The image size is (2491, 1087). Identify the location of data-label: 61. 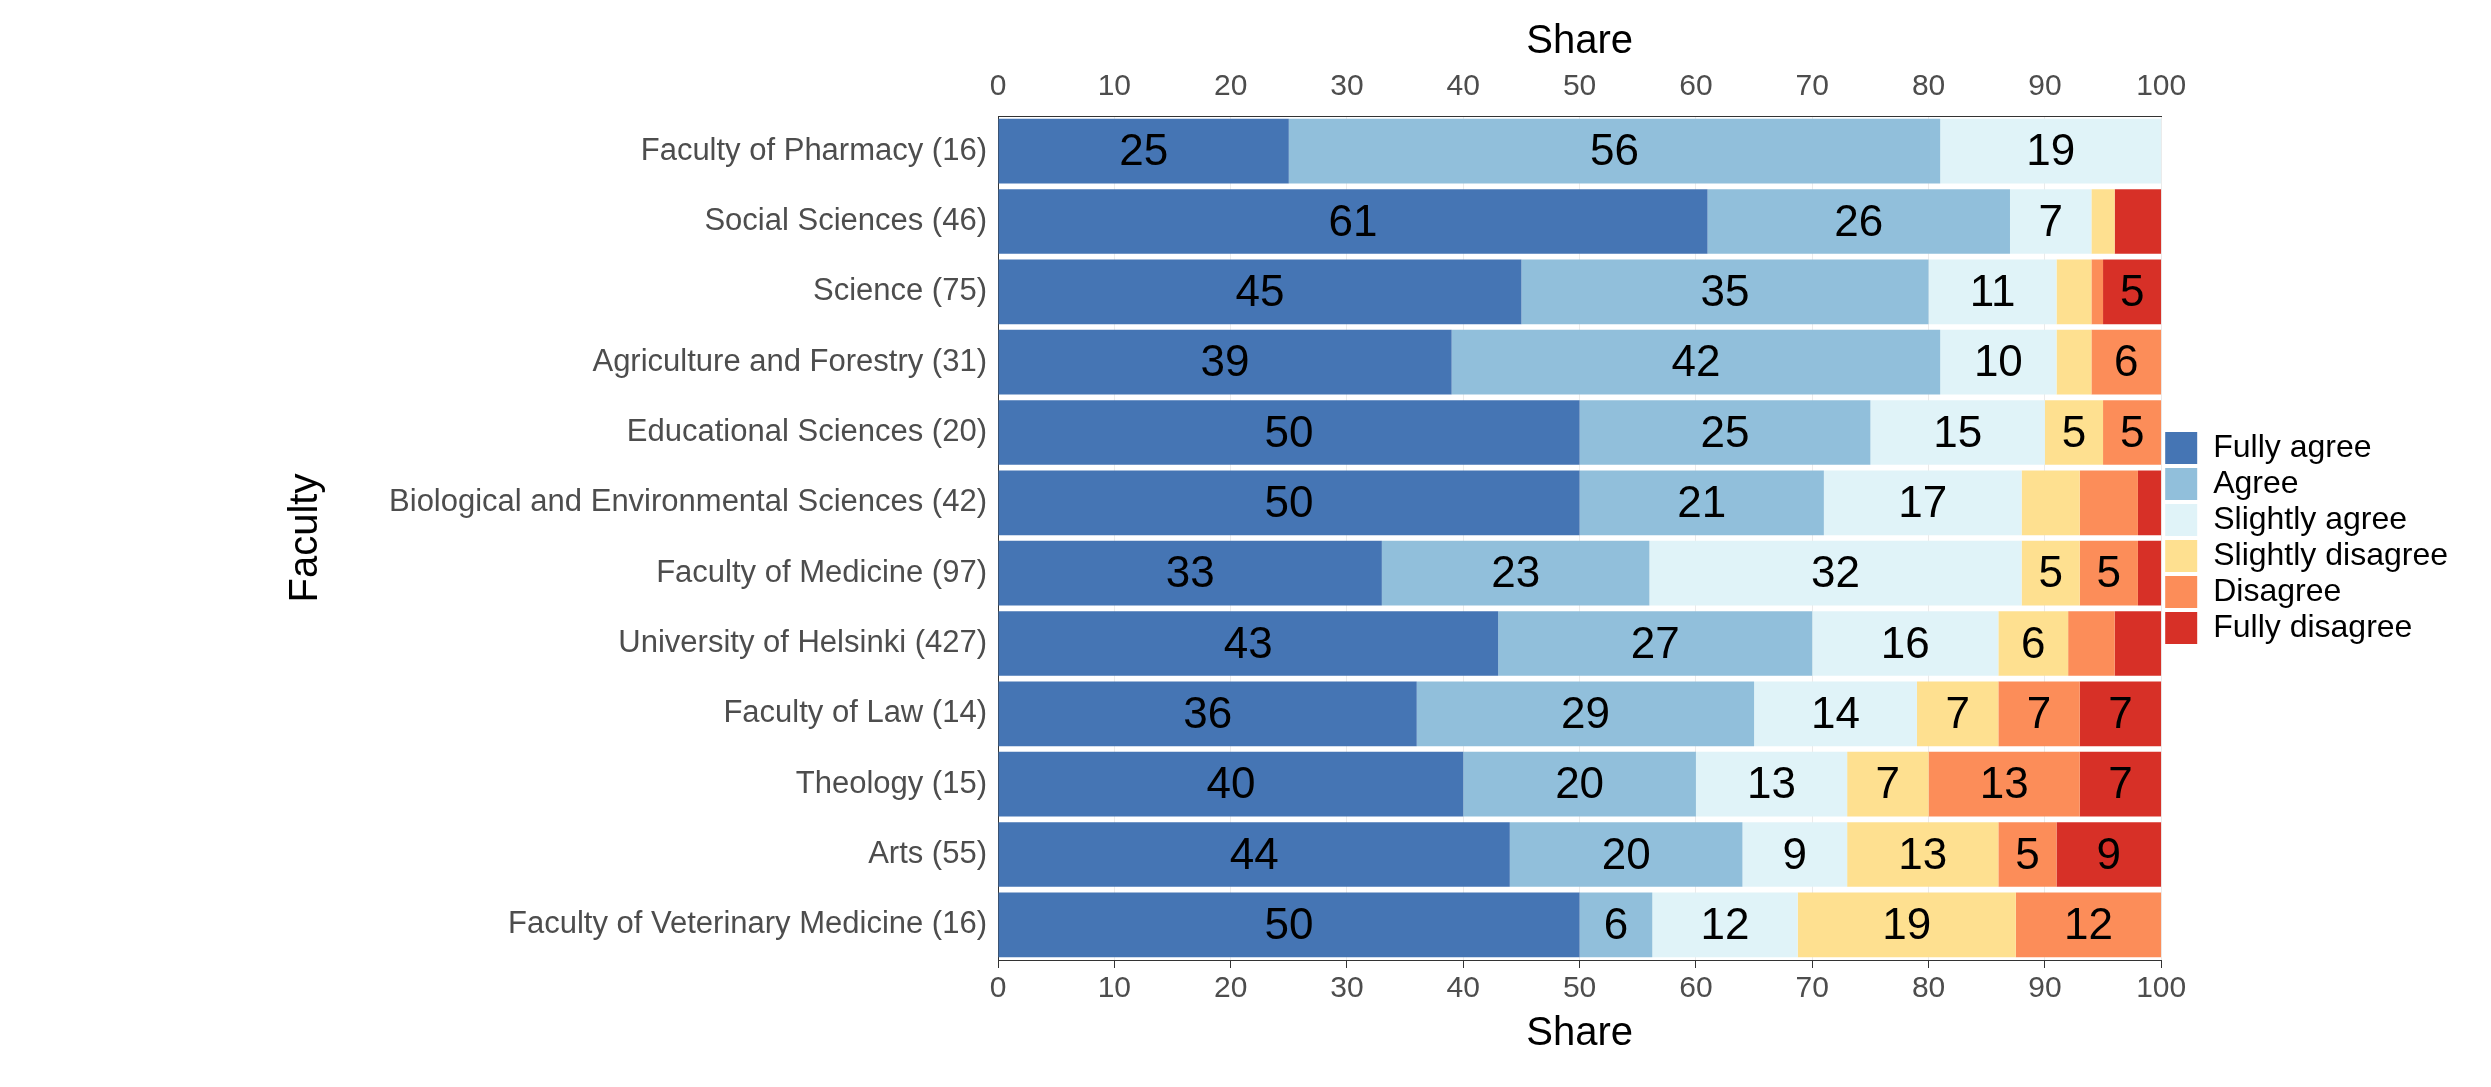
(1353, 220).